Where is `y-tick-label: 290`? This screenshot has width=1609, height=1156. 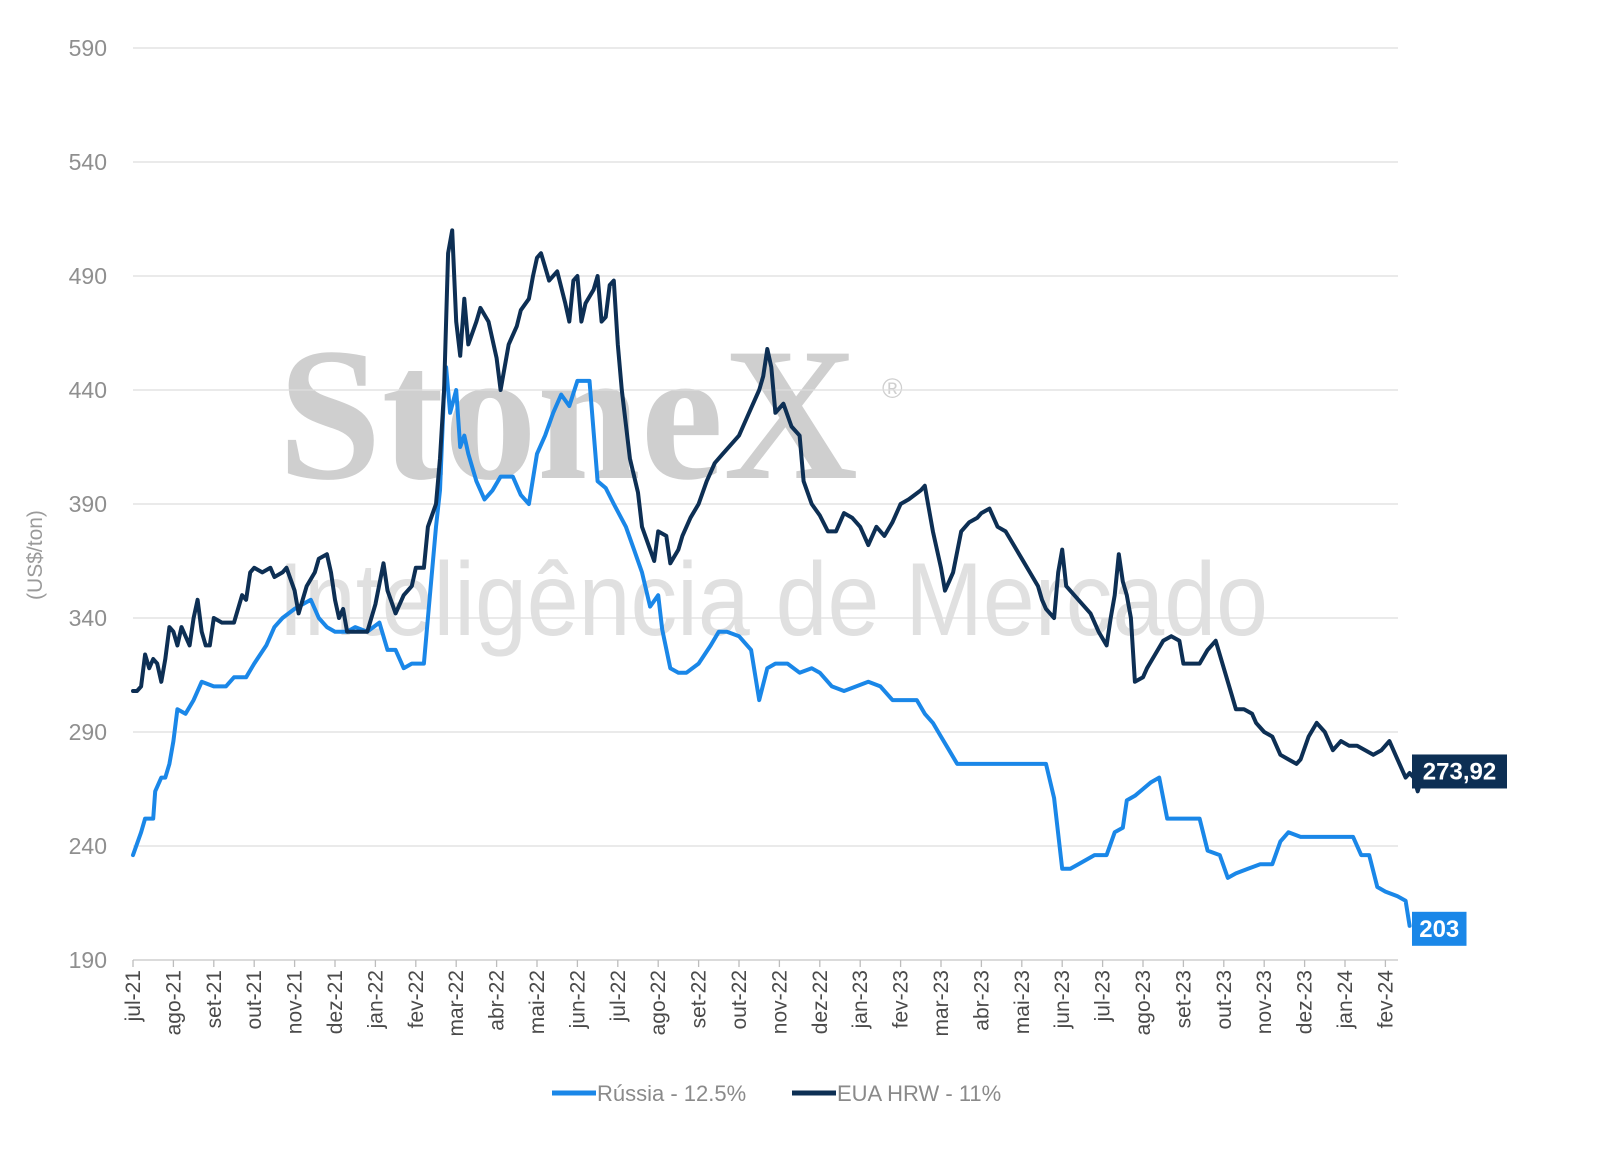 y-tick-label: 290 is located at coordinates (88, 732).